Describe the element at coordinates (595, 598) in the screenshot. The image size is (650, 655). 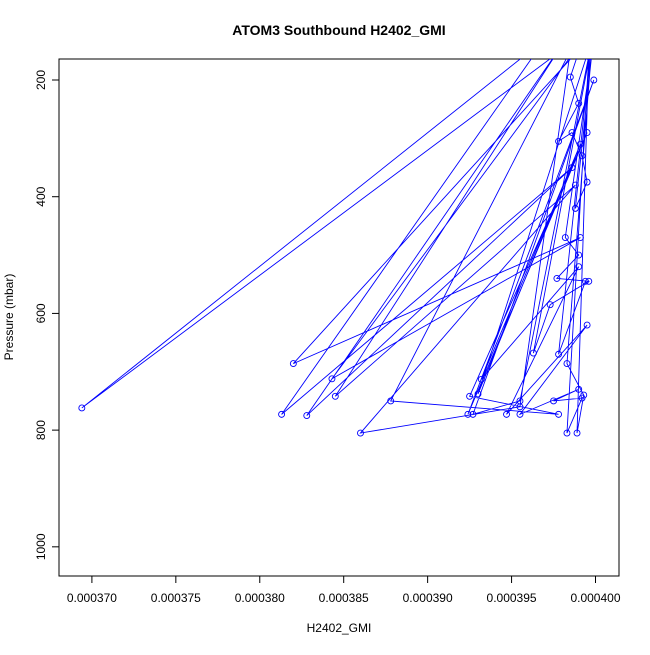
I see `x-tick-label: 0.000400` at that location.